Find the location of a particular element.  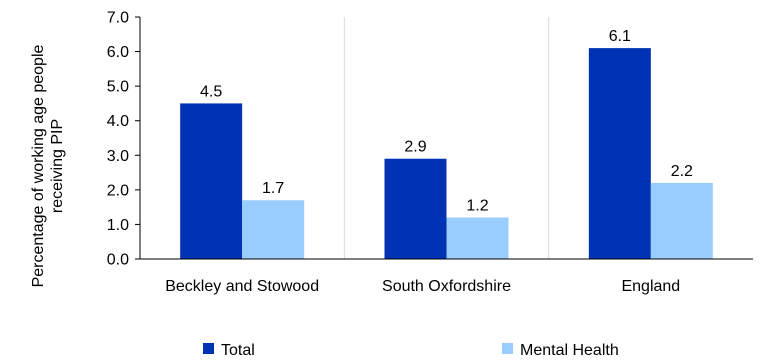

y-tick-label: 7.0 is located at coordinates (118, 18).